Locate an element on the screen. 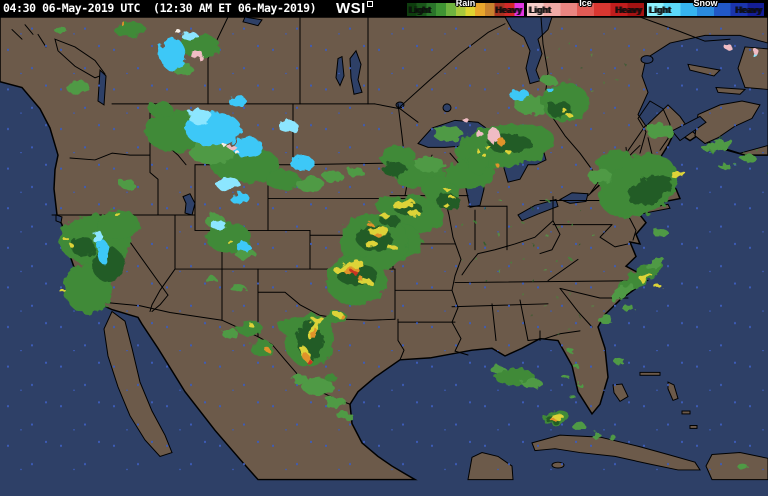 The image size is (768, 496). legend-rain-heavy-label: Heavy is located at coordinates (508, 10).